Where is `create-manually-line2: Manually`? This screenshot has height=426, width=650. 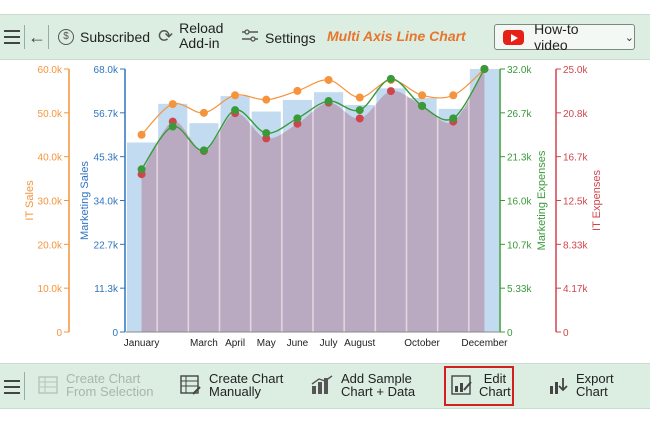
create-manually-line2: Manually is located at coordinates (235, 391).